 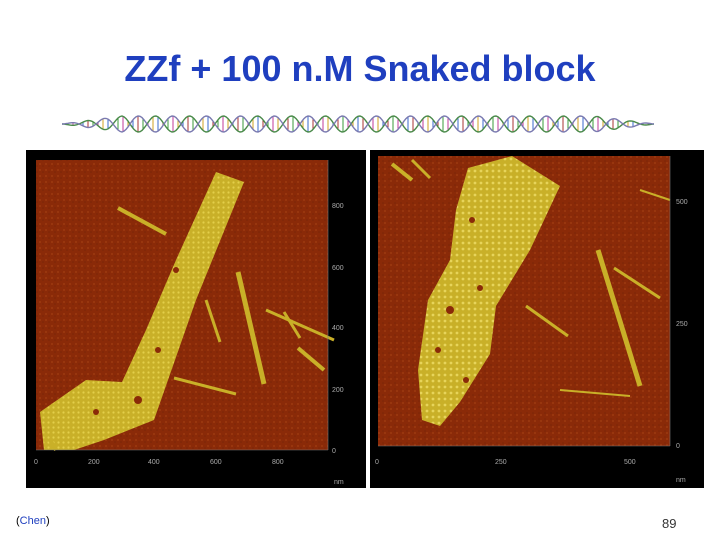 I want to click on credit-name: Chen, so click(x=32, y=521).